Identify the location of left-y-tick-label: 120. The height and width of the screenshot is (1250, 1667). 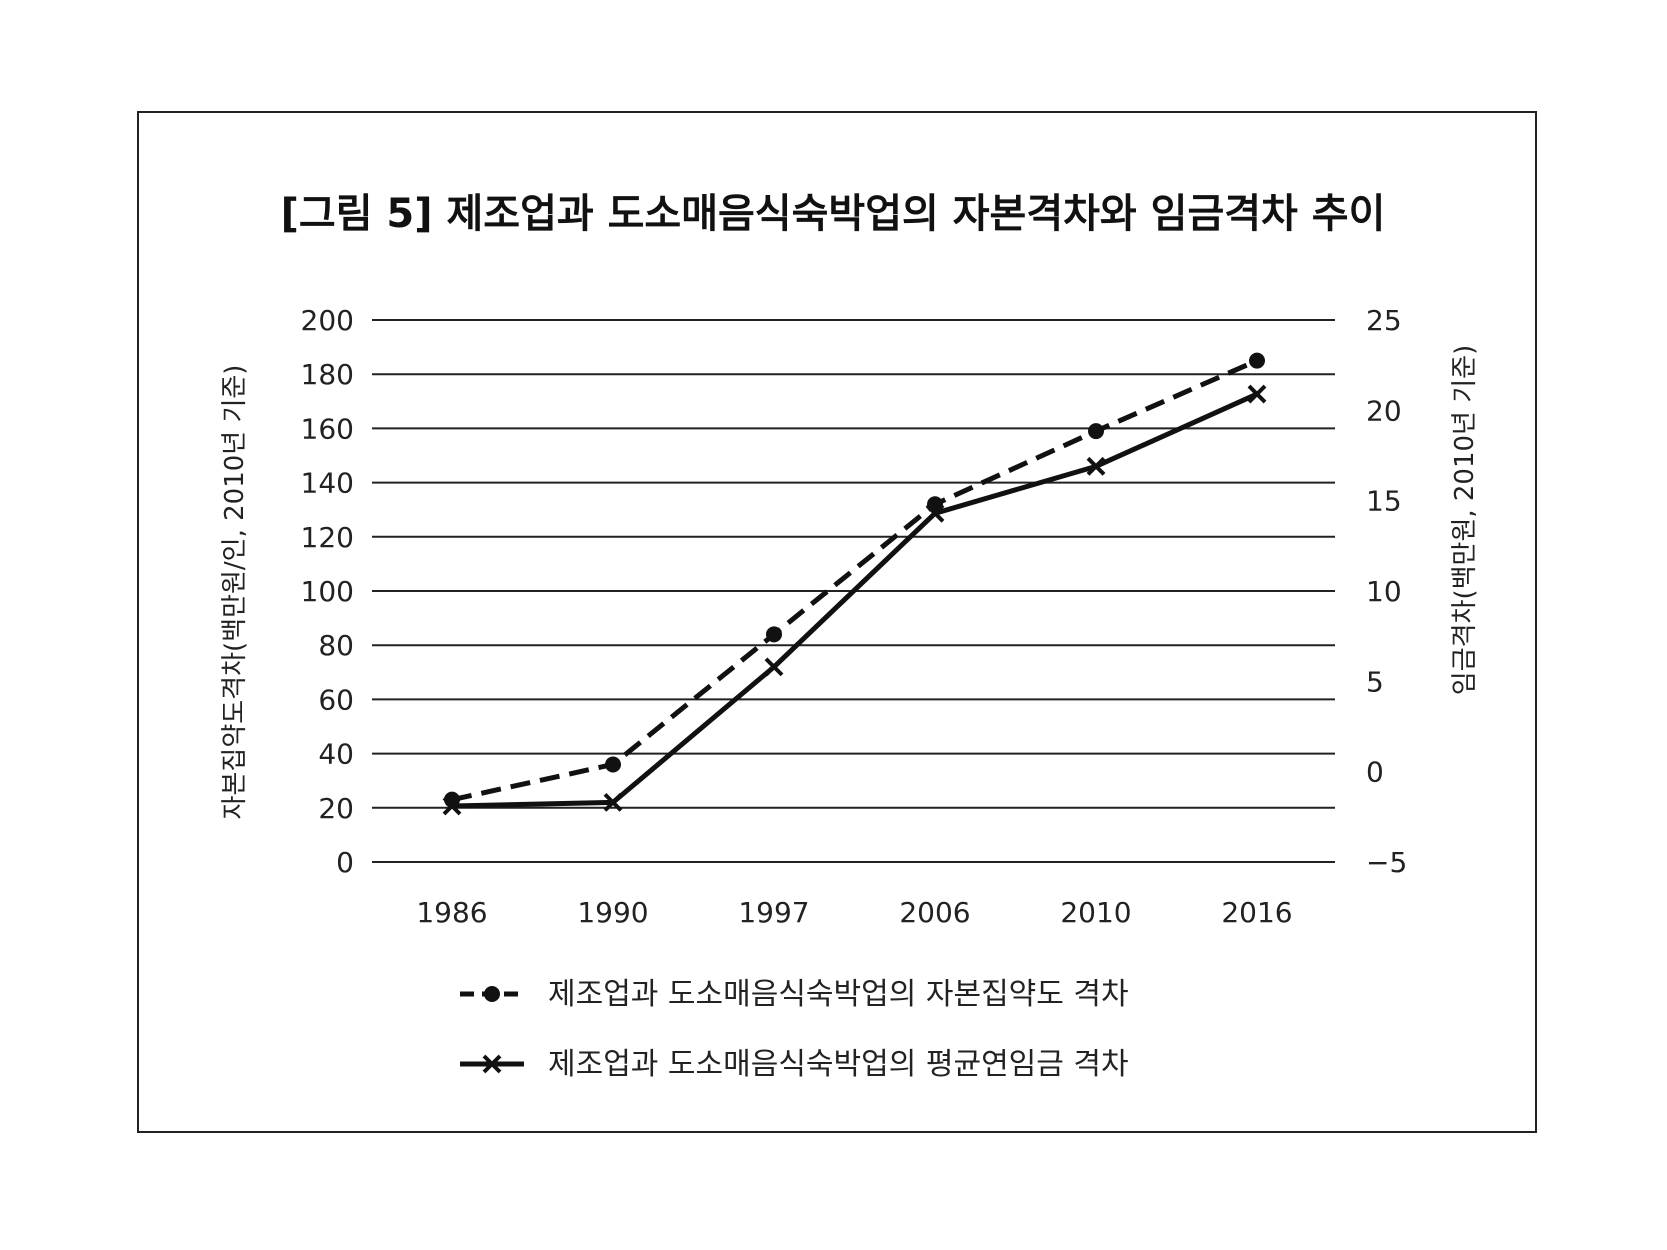
(327, 537).